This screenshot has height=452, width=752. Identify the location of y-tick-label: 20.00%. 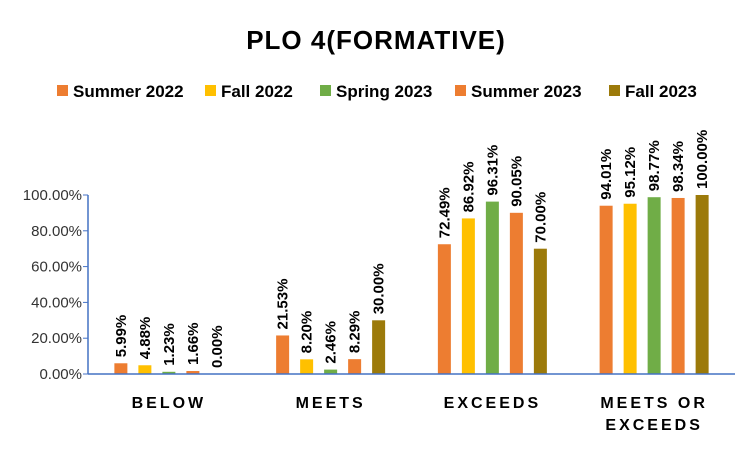
(56, 338).